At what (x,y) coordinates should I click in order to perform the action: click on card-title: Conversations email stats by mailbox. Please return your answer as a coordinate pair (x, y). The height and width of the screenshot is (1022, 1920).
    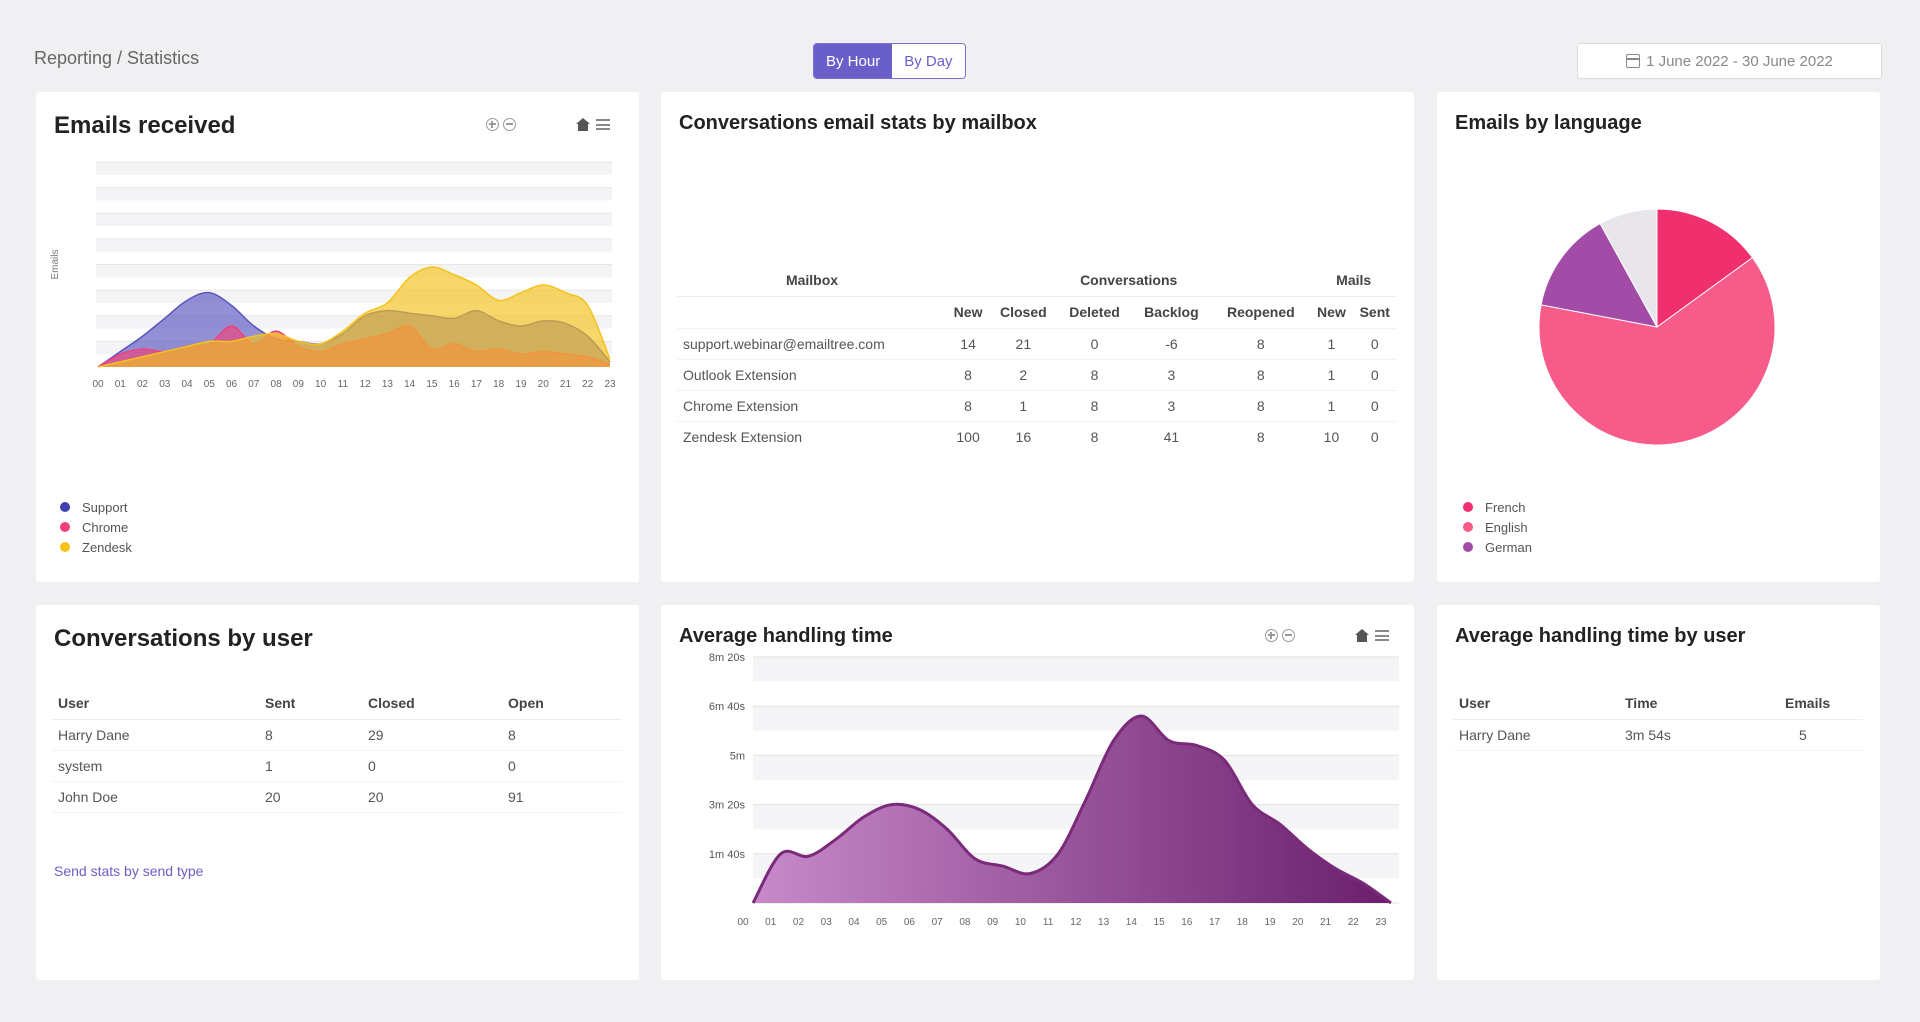
    Looking at the image, I should click on (858, 123).